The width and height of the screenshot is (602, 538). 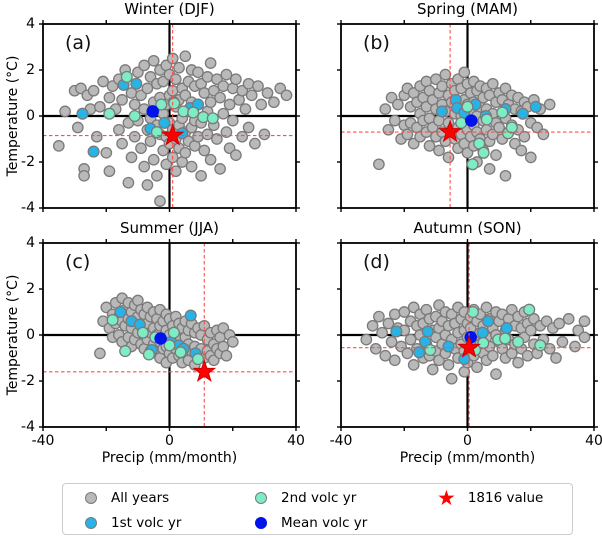 What do you see at coordinates (467, 9) in the screenshot?
I see `panel-title-spring: Spring (MAM)` at bounding box center [467, 9].